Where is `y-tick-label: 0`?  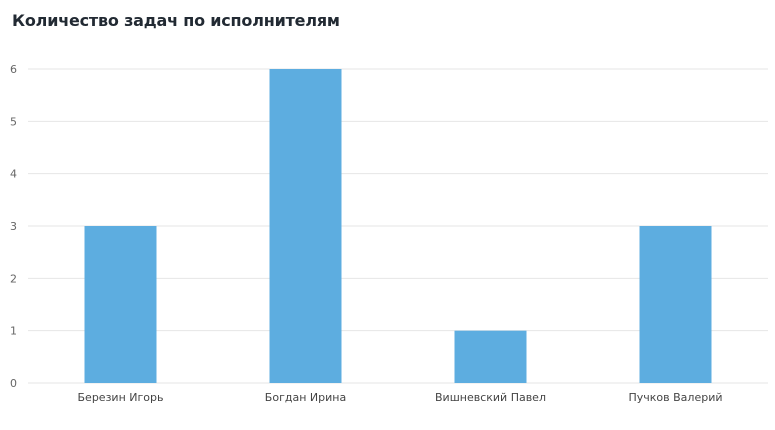
y-tick-label: 0 is located at coordinates (13, 383).